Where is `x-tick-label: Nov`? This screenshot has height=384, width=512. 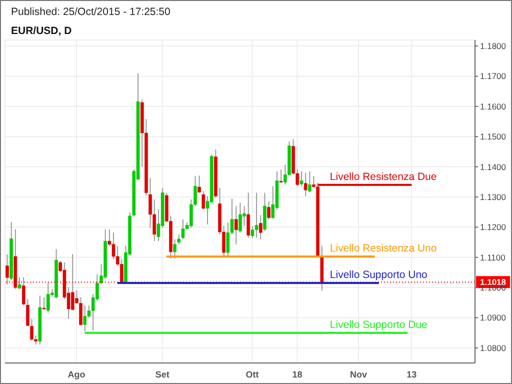 x-tick-label: Nov is located at coordinates (359, 374).